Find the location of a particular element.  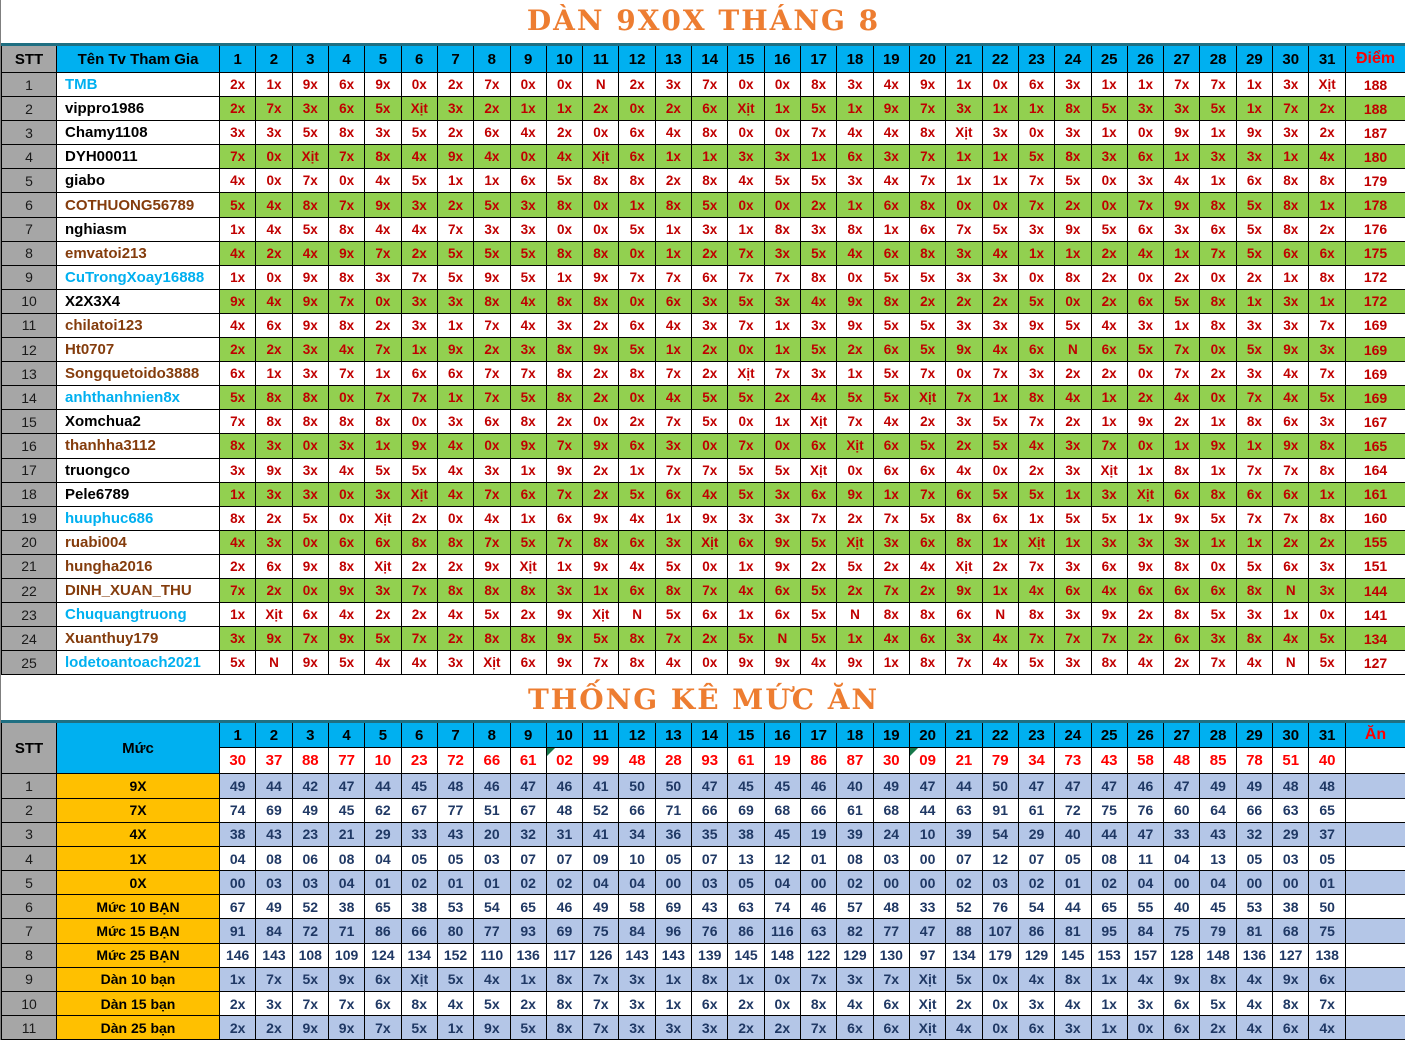

stat-value-cell: 6x is located at coordinates (1182, 1004).